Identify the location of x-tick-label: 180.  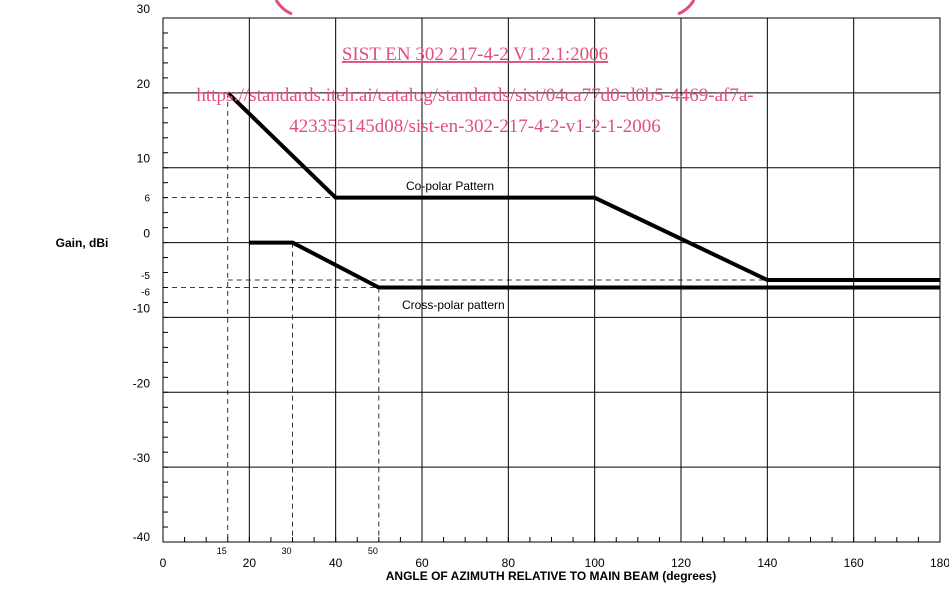
(939, 563).